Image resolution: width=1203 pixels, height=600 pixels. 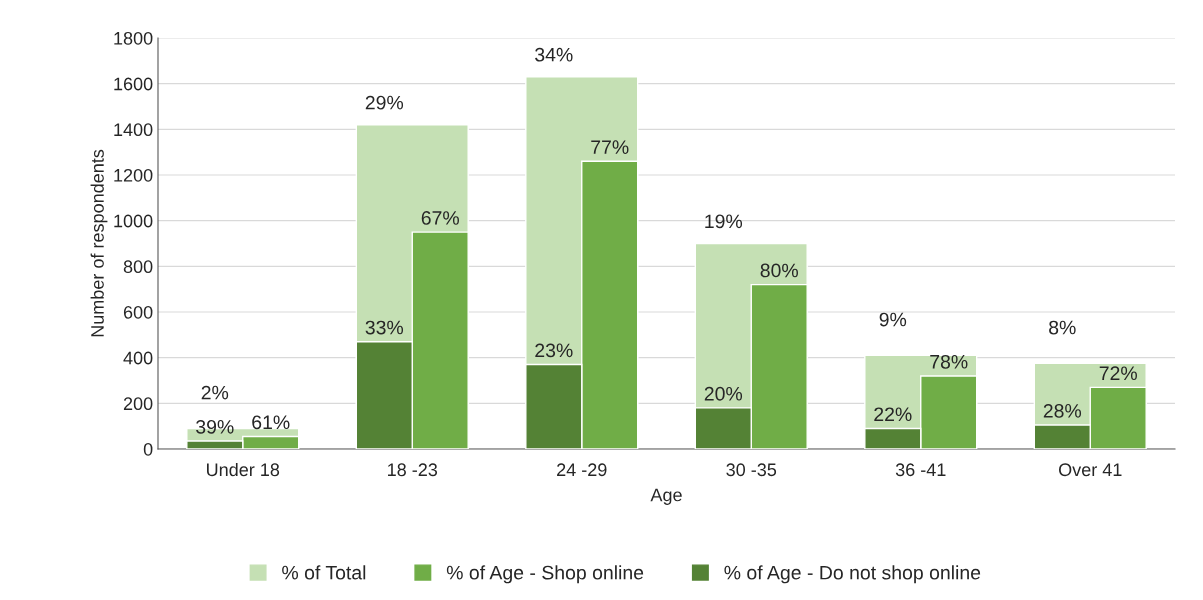 I want to click on annotation: 20%, so click(x=723, y=393).